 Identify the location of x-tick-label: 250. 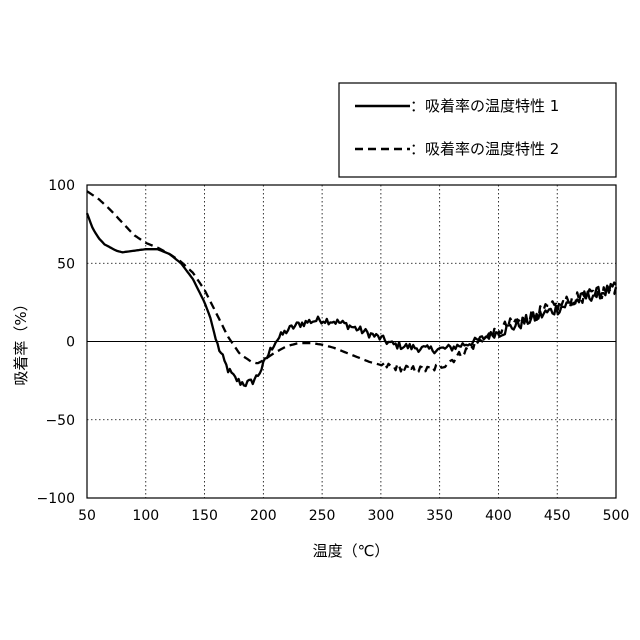
(322, 516).